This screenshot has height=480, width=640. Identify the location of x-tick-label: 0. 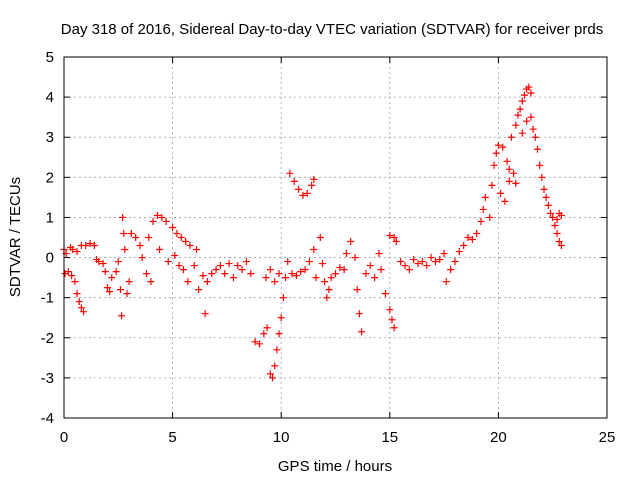
(64, 437).